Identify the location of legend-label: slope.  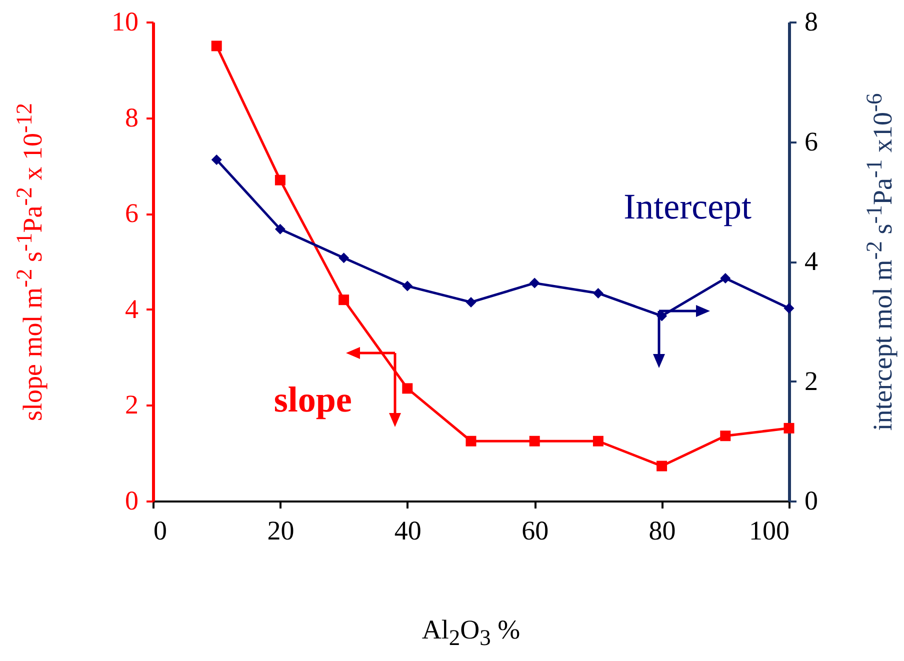
(313, 399).